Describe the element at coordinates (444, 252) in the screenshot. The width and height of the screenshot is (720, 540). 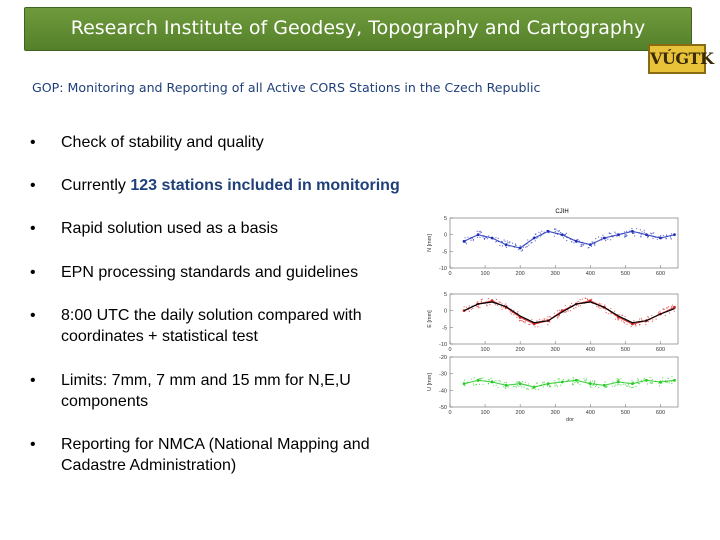
I see `y-tick-label: -5` at that location.